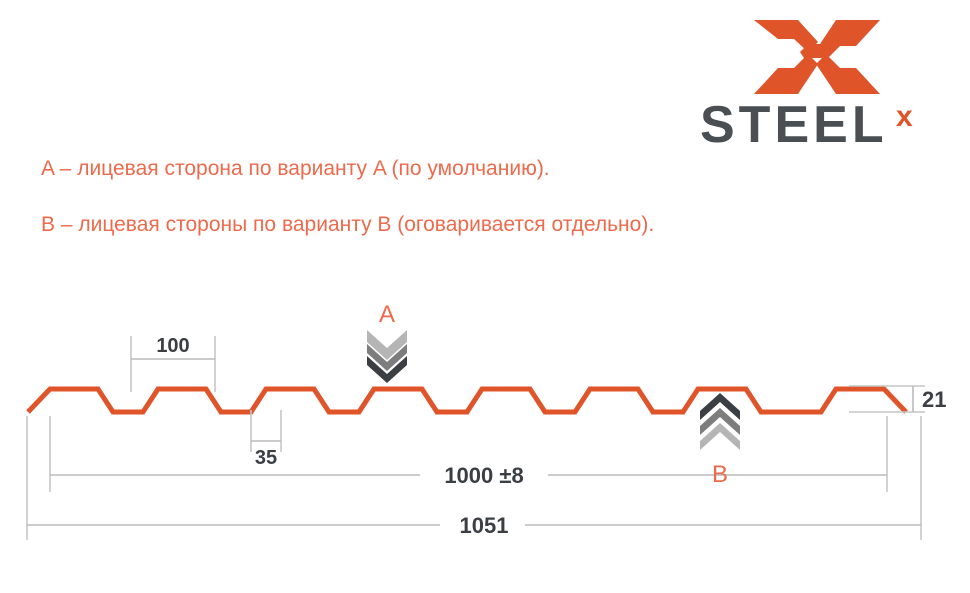 The width and height of the screenshot is (970, 593). I want to click on brand-logo: STEEL x, so click(820, 82).